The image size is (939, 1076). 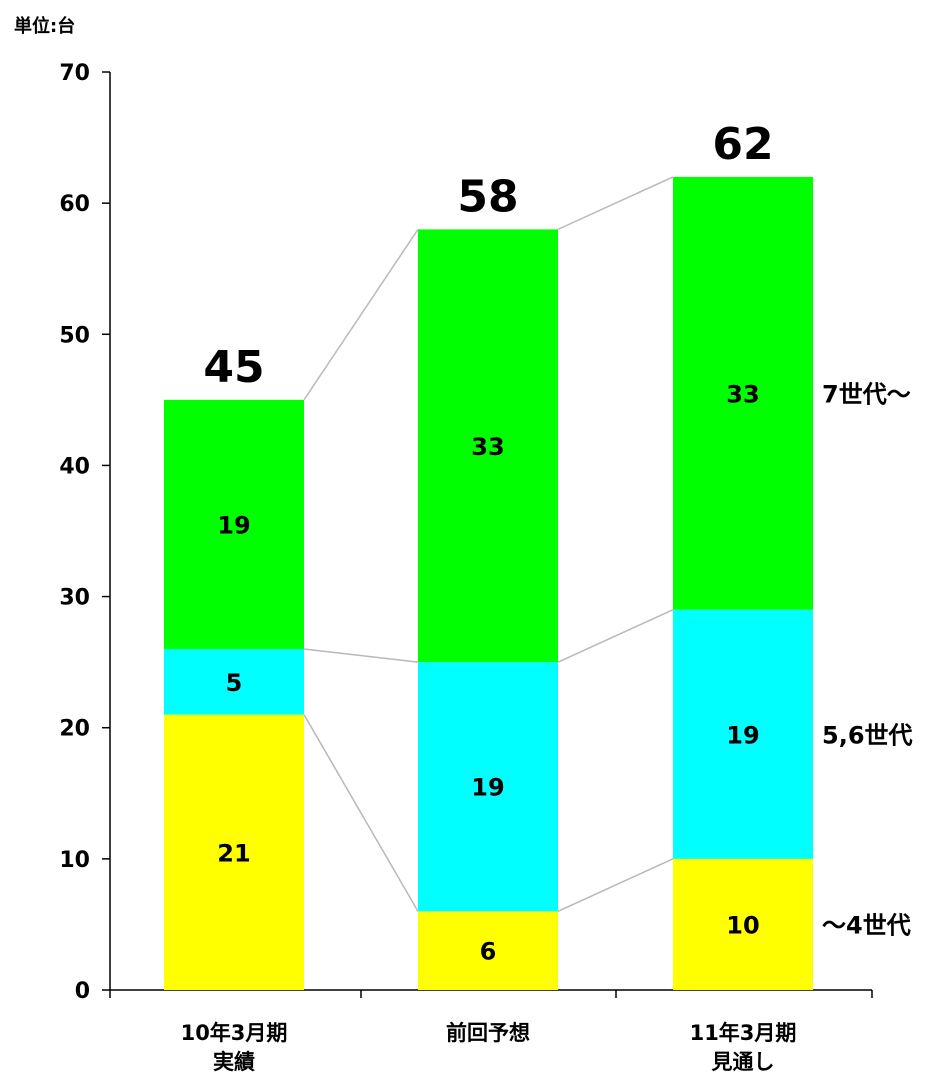 What do you see at coordinates (743, 1033) in the screenshot?
I see `x-category-label: 11年3月期` at bounding box center [743, 1033].